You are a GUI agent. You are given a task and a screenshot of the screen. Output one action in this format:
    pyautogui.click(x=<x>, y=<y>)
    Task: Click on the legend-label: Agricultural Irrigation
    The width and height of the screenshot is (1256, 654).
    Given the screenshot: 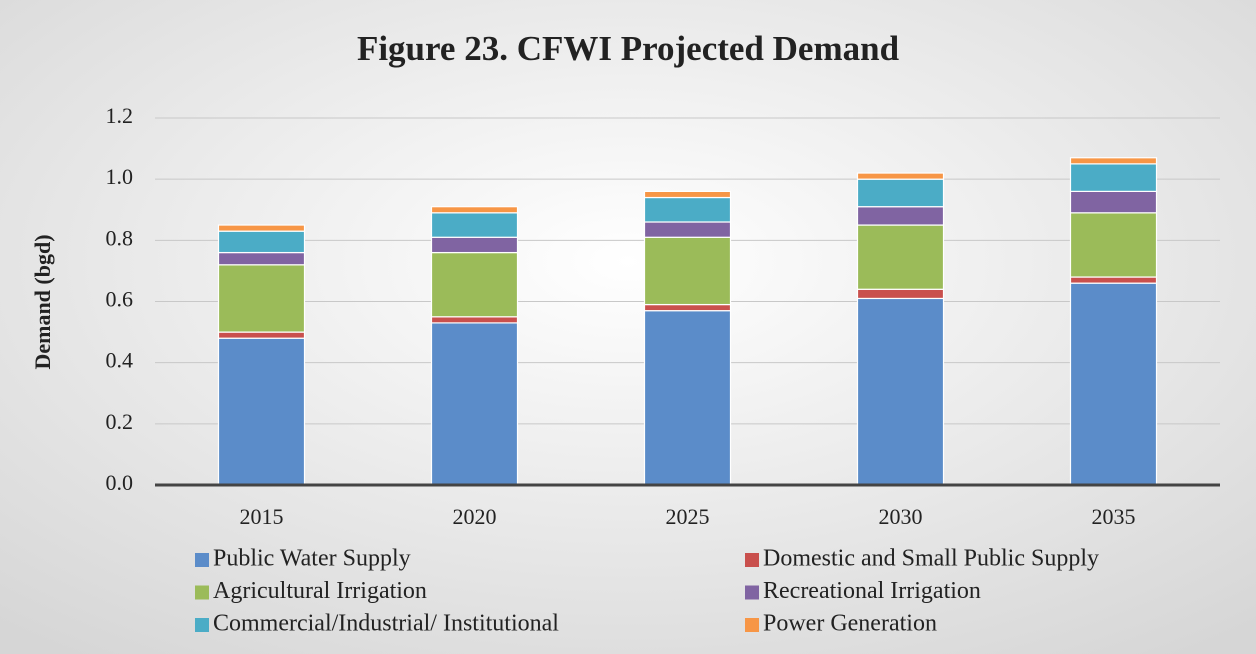 What is the action you would take?
    pyautogui.click(x=320, y=591)
    